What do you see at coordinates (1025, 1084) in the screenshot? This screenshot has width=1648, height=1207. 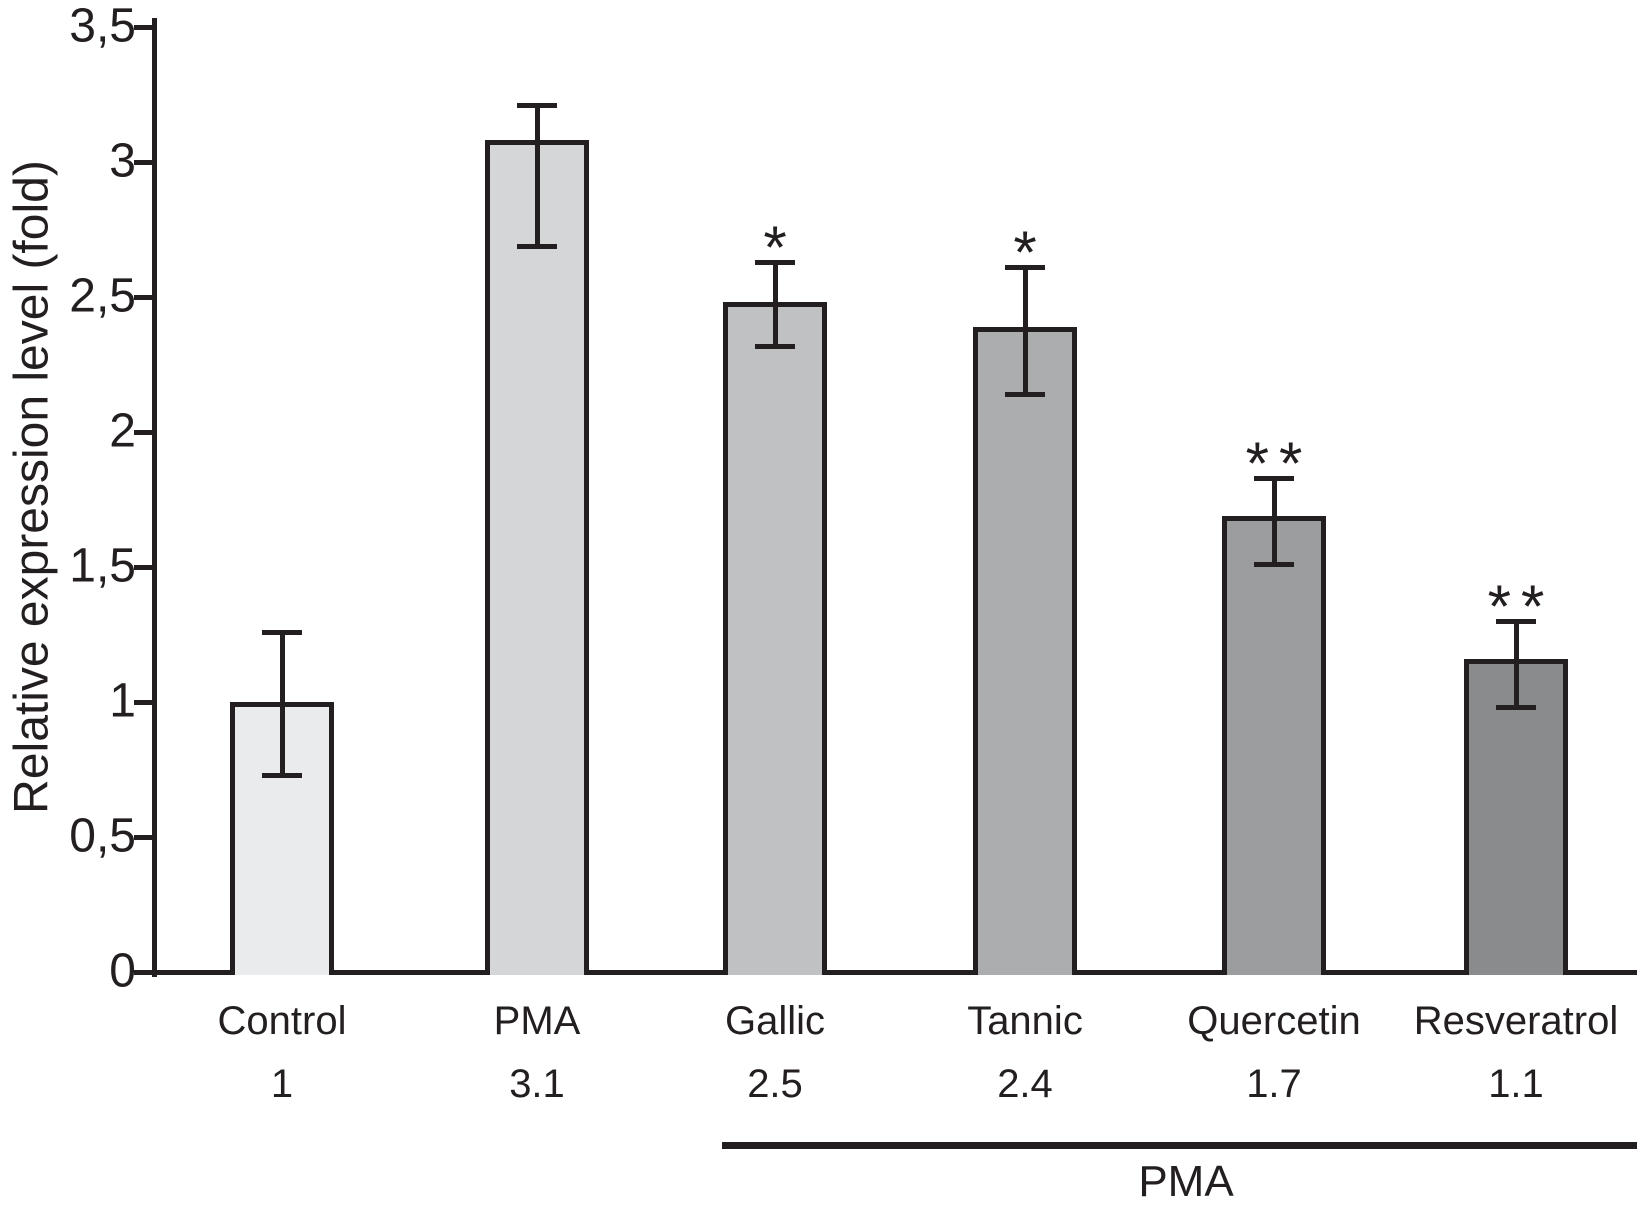 I see `x-value-label: 2.4` at bounding box center [1025, 1084].